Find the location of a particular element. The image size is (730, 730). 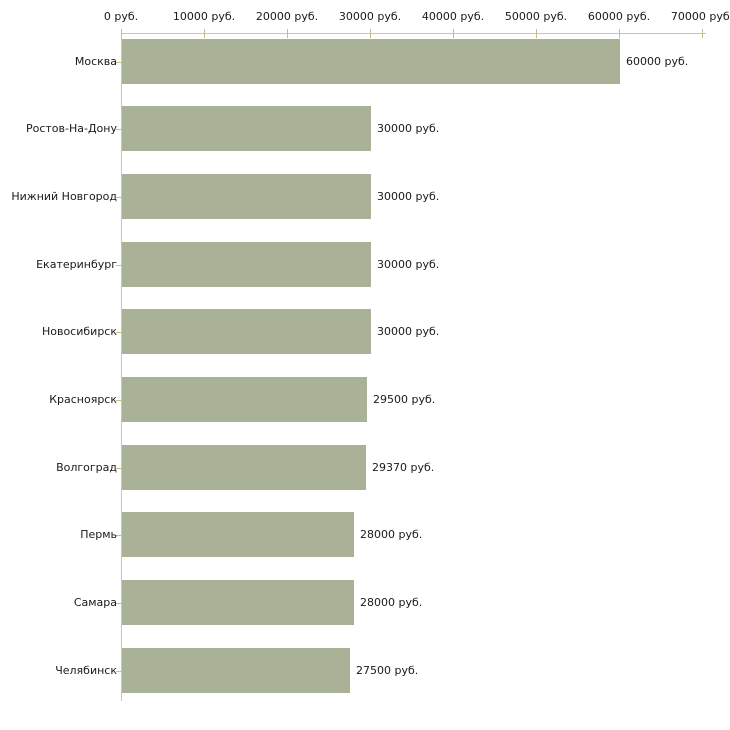

x-axis-tick-label: 10000 руб. is located at coordinates (204, 16).